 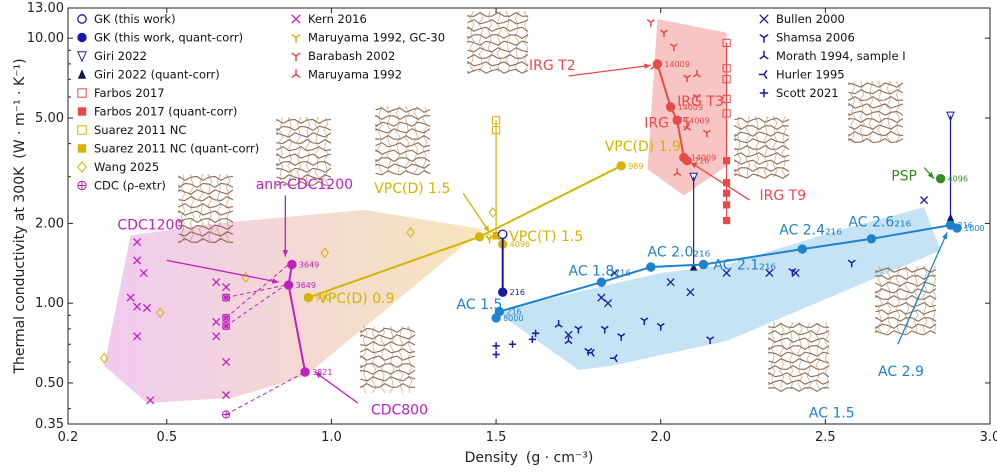 What do you see at coordinates (696, 97) in the screenshot?
I see `point-barabash-2002` at bounding box center [696, 97].